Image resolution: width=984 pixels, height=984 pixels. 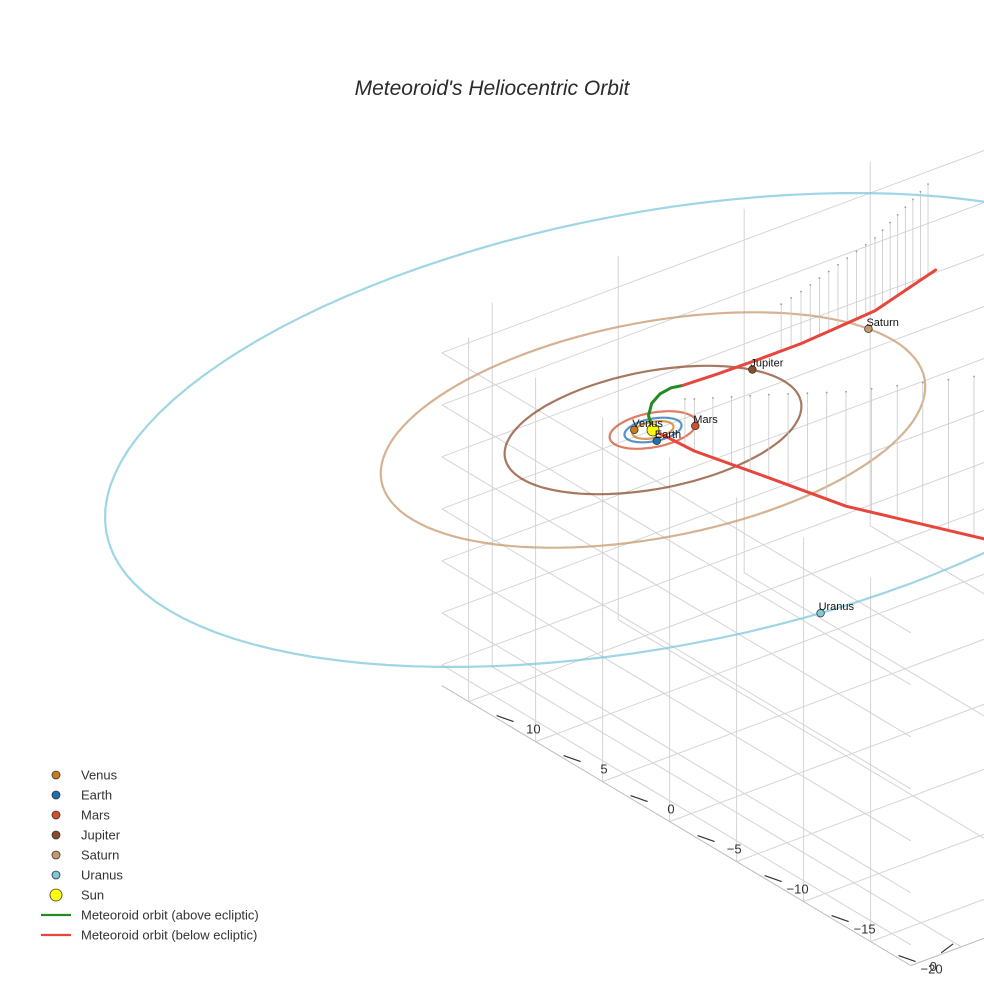 What do you see at coordinates (92, 895) in the screenshot?
I see `legend-label: Sun` at bounding box center [92, 895].